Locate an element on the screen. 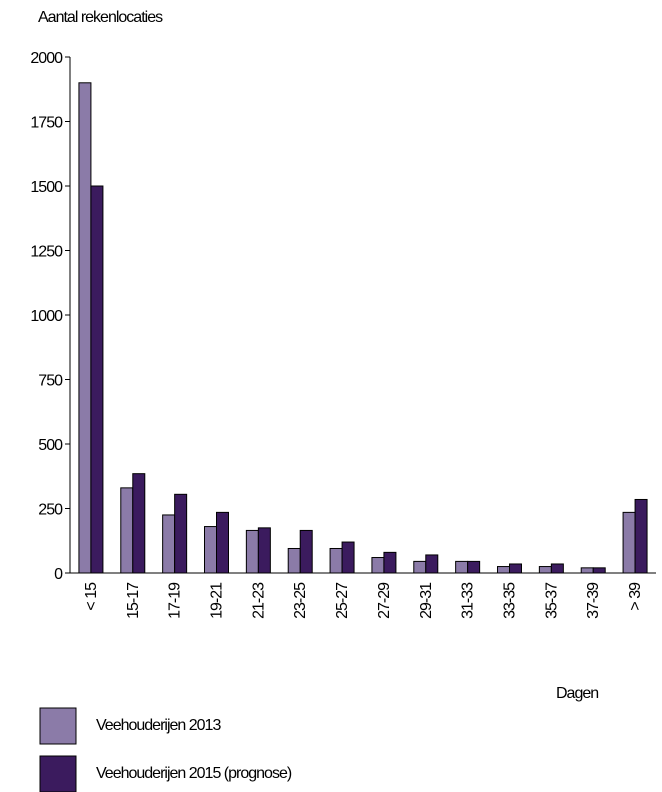  y-tick-label: 1000 is located at coordinates (46, 316).